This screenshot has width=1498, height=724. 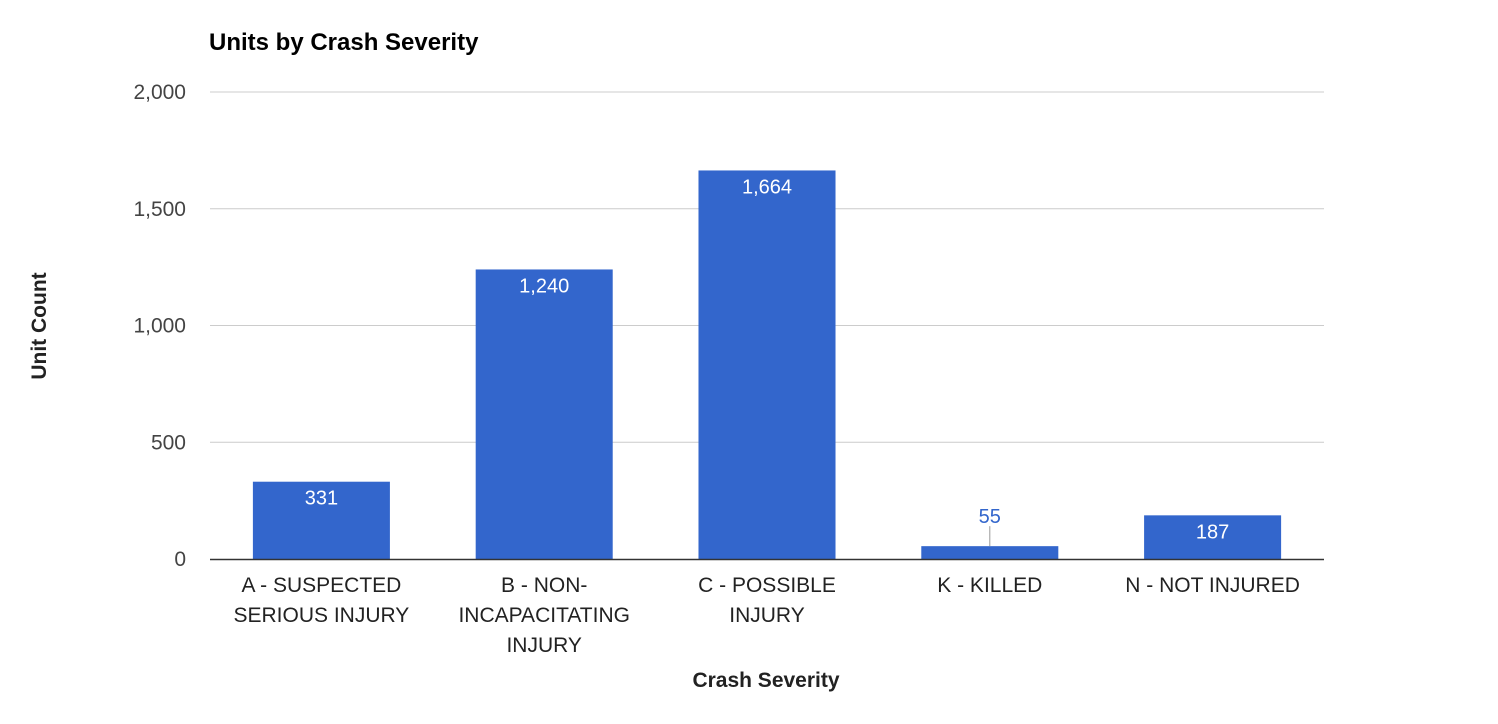 I want to click on data-label: 1,664, so click(x=767, y=187).